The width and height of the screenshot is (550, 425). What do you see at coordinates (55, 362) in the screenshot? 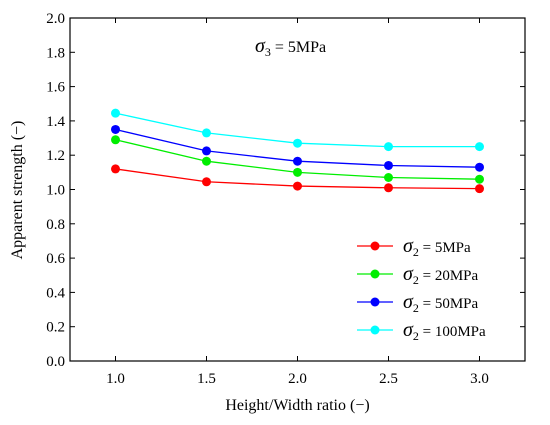
I see `y-tick-label: 0.0` at bounding box center [55, 362].